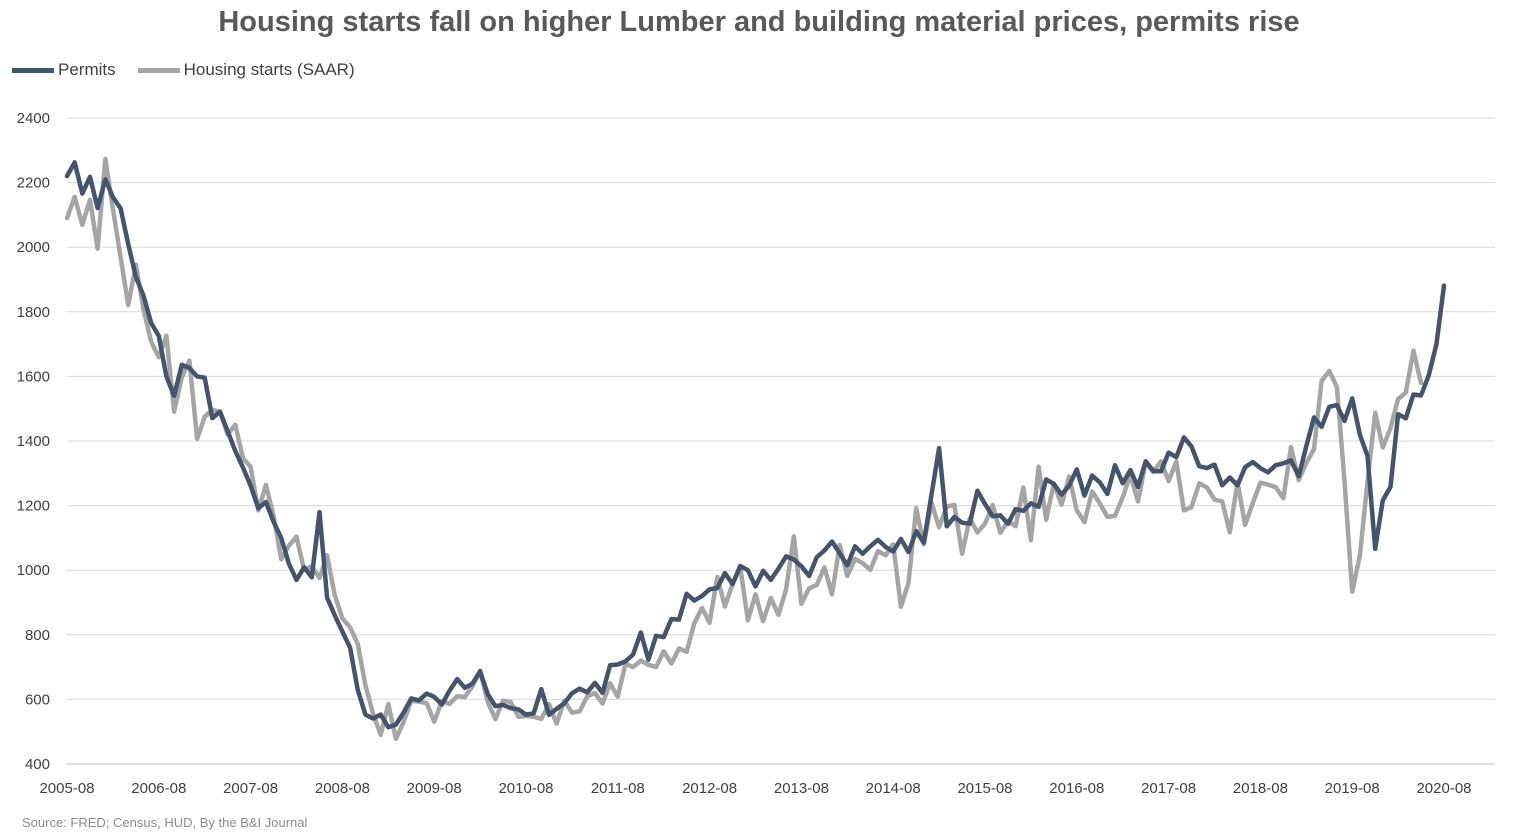 The image size is (1518, 840). I want to click on y-tick-label-1600: 1600, so click(33, 376).